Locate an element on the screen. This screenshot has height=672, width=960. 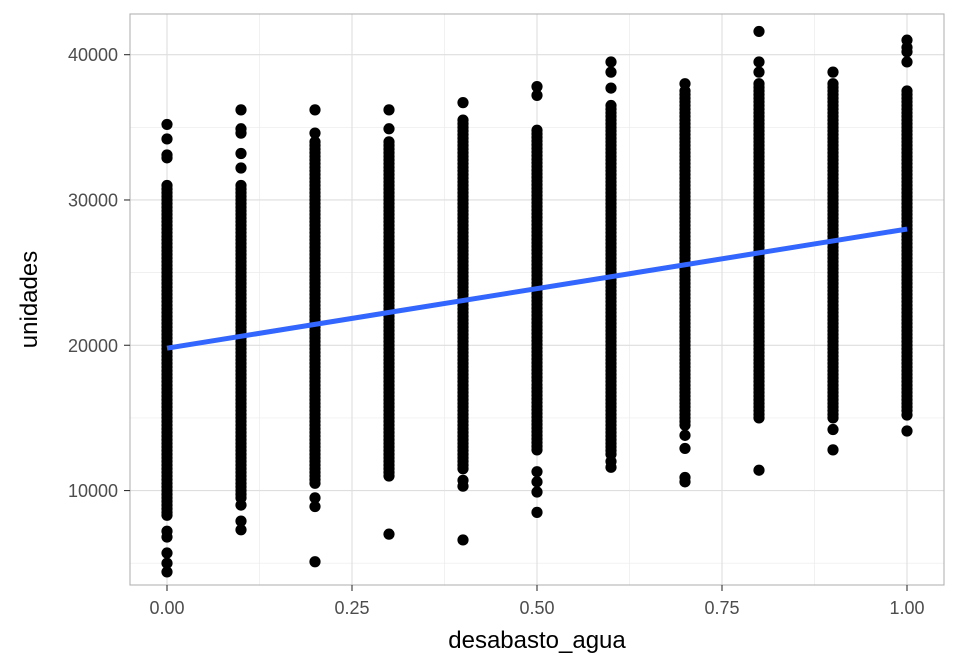
y-tick-label: 20000 is located at coordinates (93, 346).